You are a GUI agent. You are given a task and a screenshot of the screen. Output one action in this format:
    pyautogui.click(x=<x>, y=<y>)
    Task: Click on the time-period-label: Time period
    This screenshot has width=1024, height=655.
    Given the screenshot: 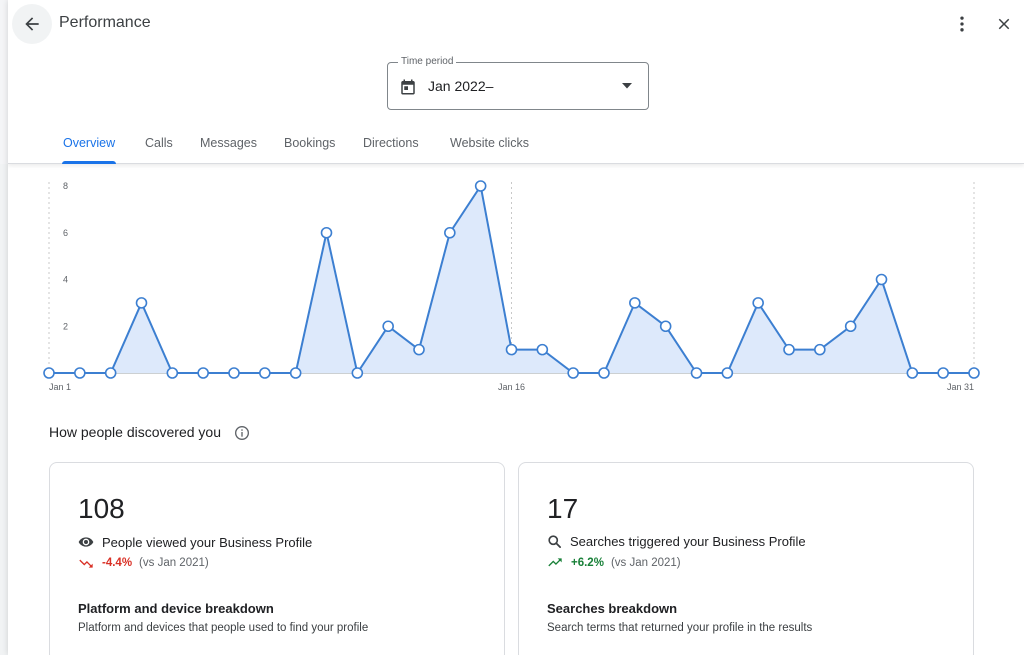 What is the action you would take?
    pyautogui.click(x=427, y=61)
    